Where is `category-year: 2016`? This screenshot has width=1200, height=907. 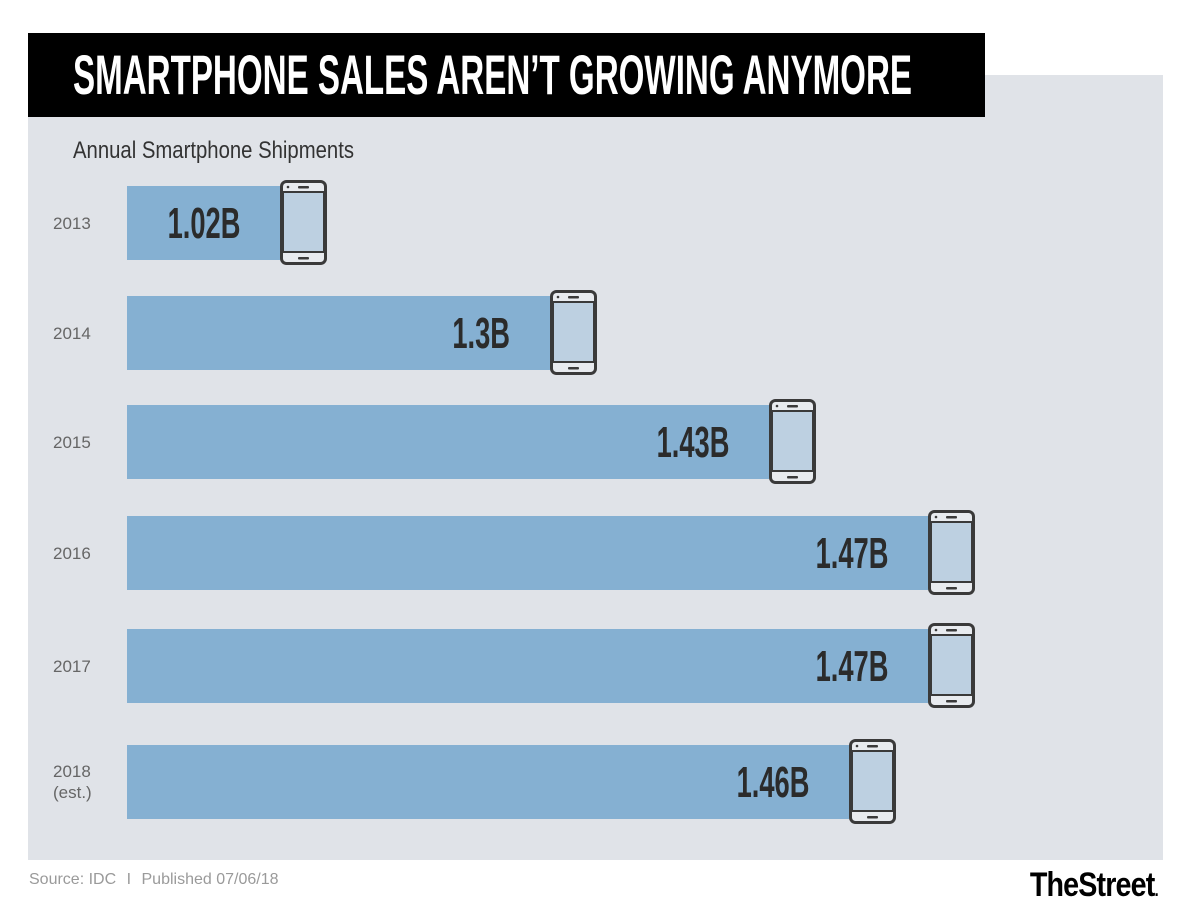
category-year: 2016 is located at coordinates (72, 553).